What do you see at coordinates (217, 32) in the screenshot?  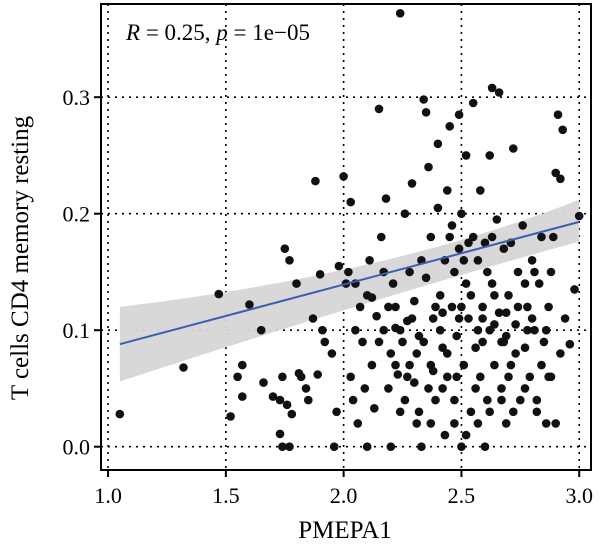 I see `stat-annotation: R = 0.25, p = 1e−05` at bounding box center [217, 32].